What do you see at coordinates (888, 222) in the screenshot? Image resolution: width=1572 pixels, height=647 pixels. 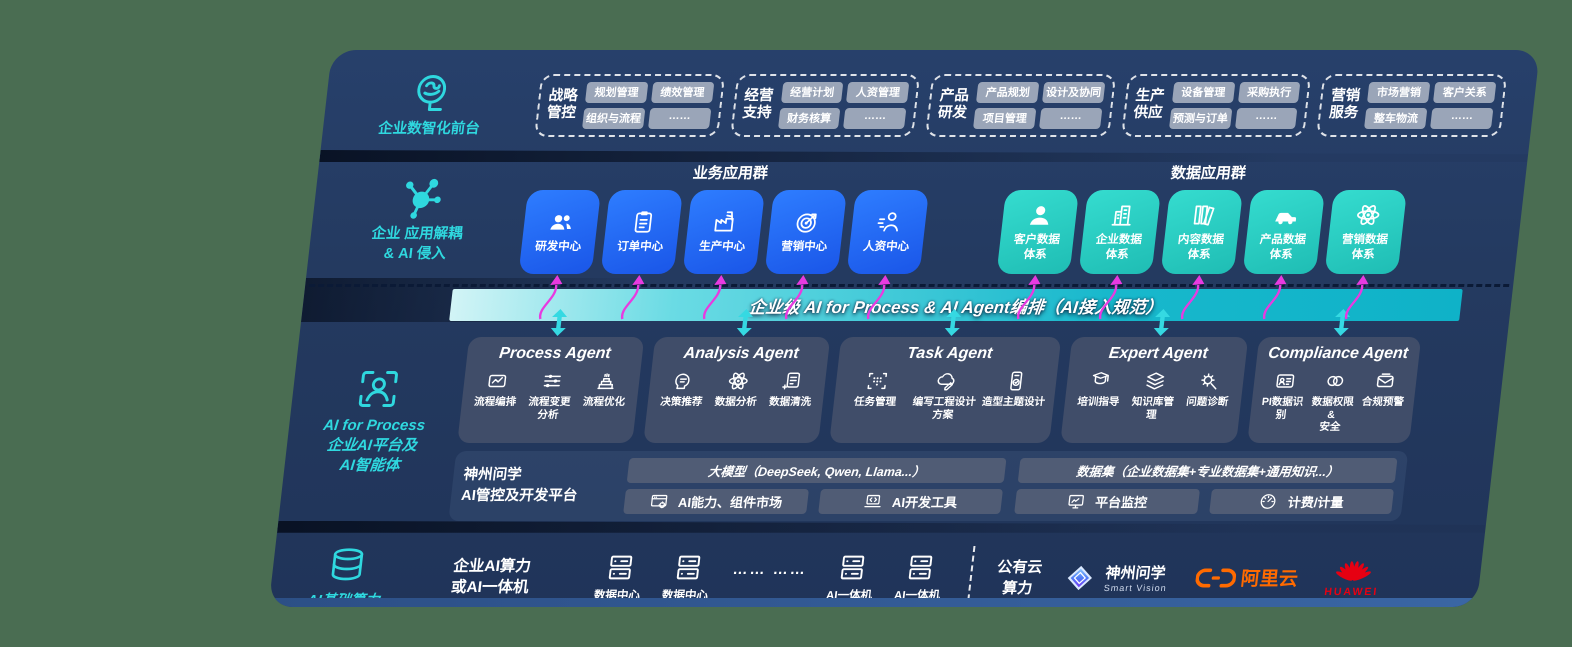 I see `hr-icon` at bounding box center [888, 222].